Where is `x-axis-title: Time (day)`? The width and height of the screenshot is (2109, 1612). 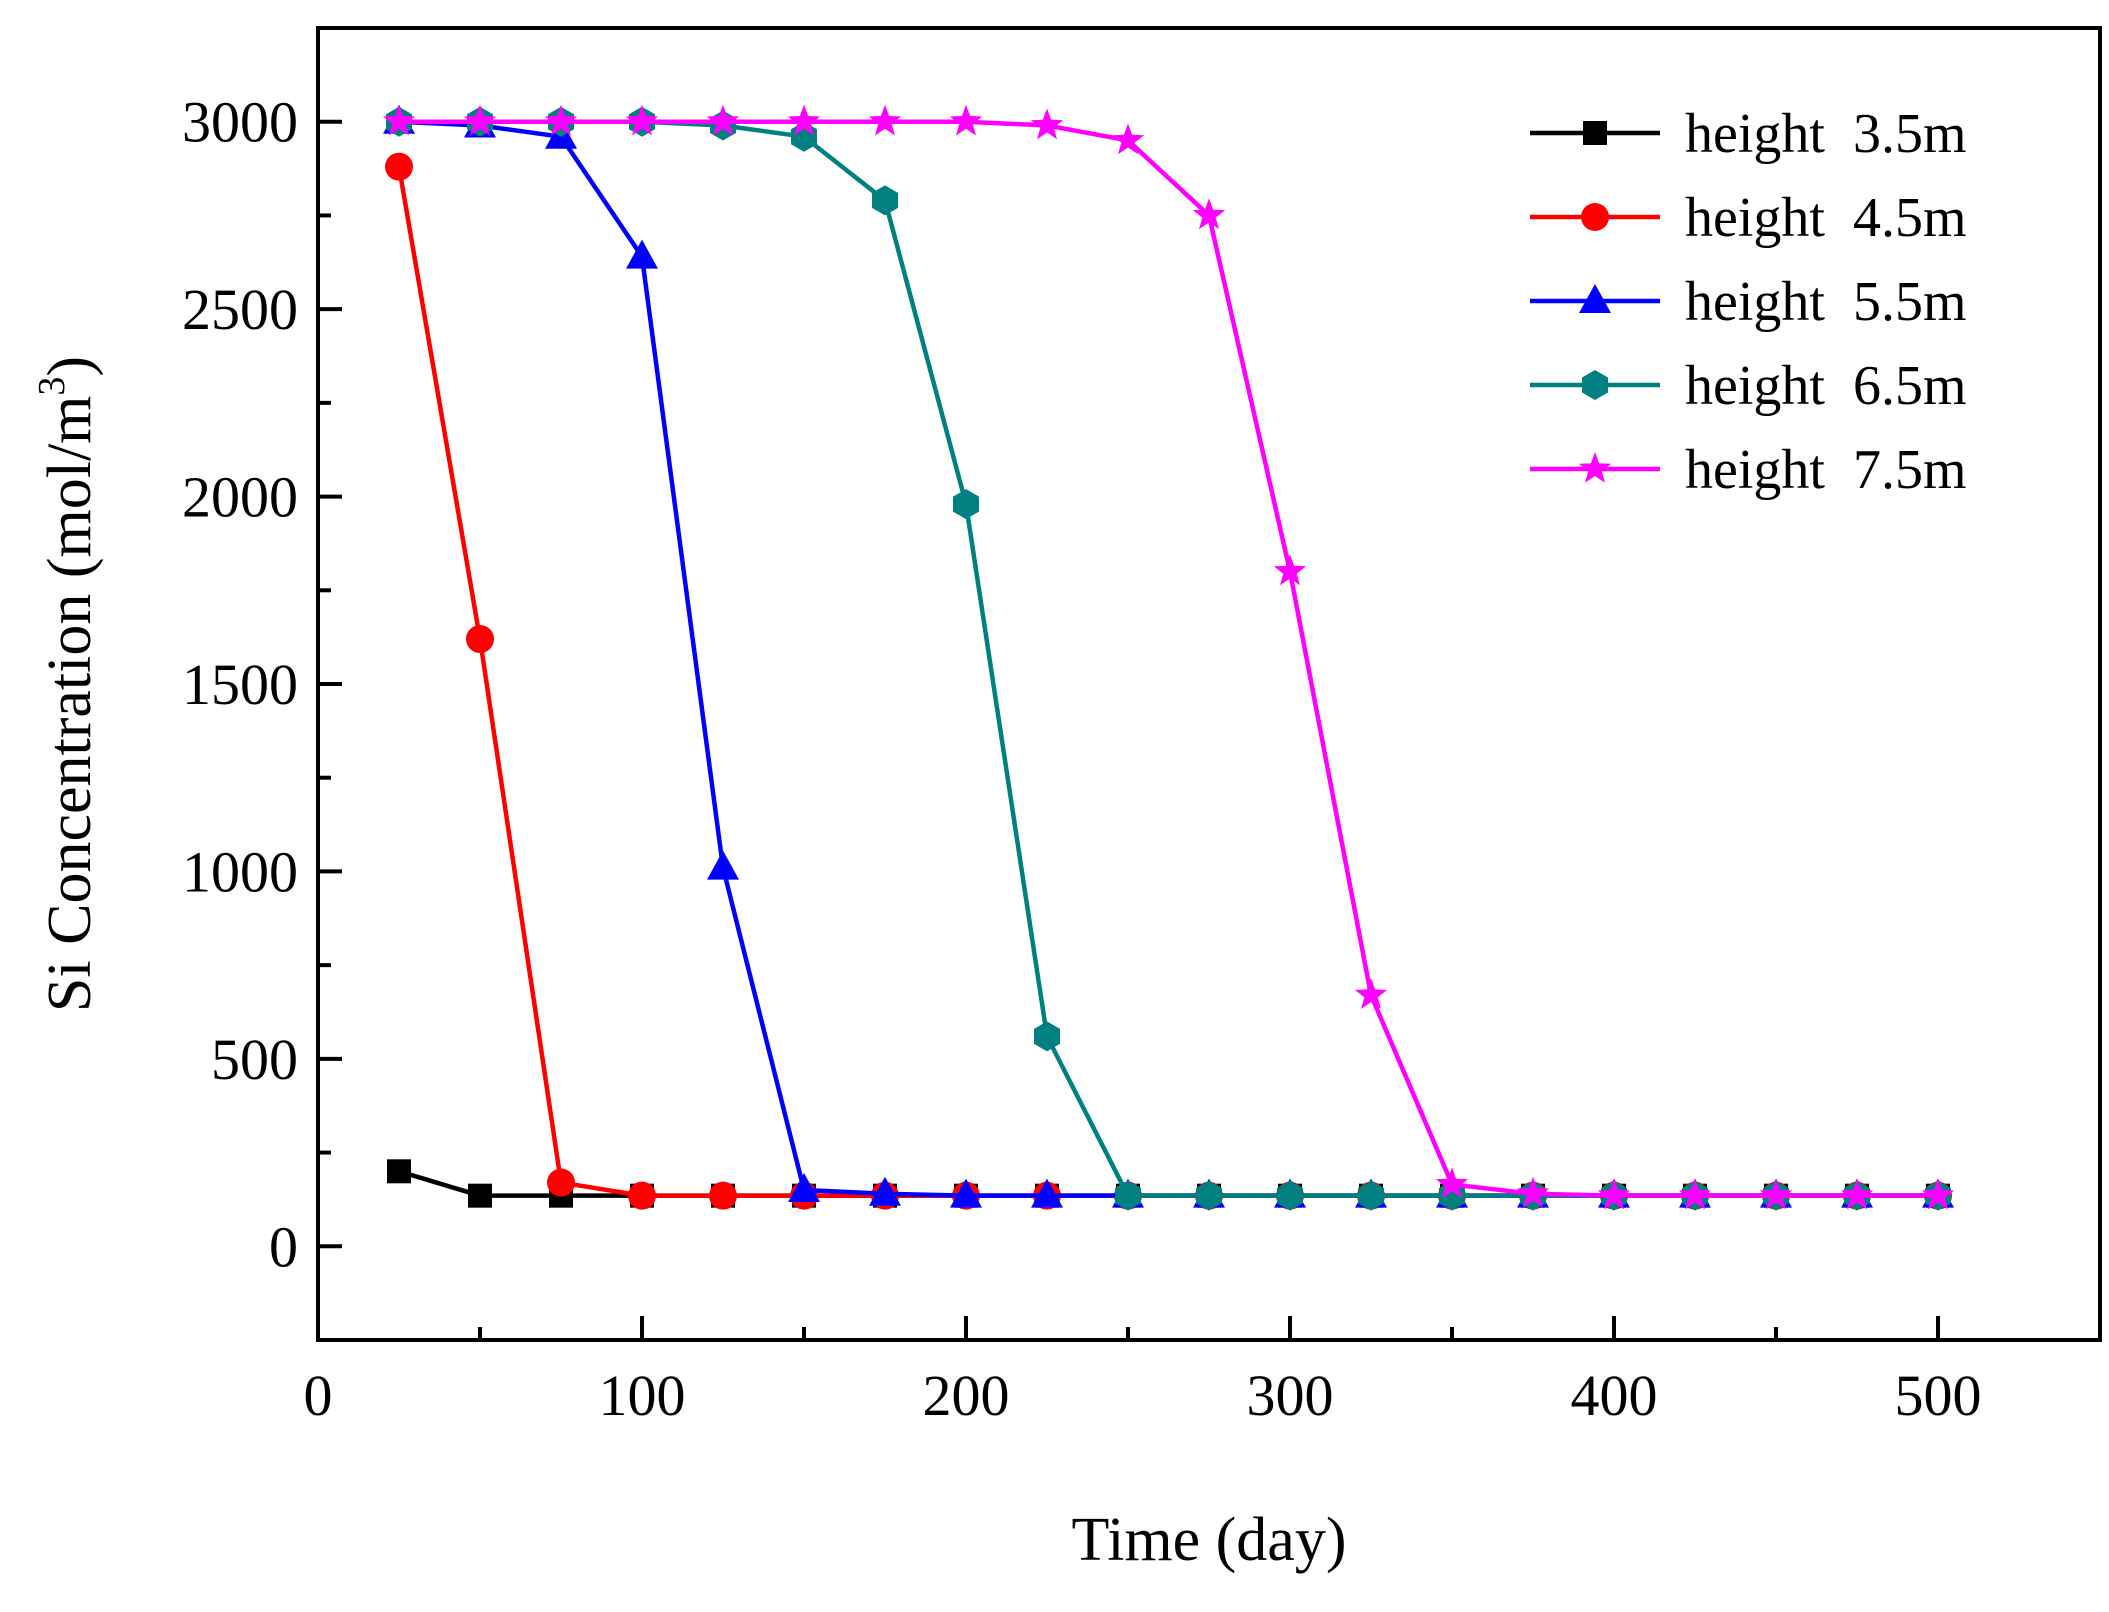
x-axis-title: Time (day) is located at coordinates (1209, 1540).